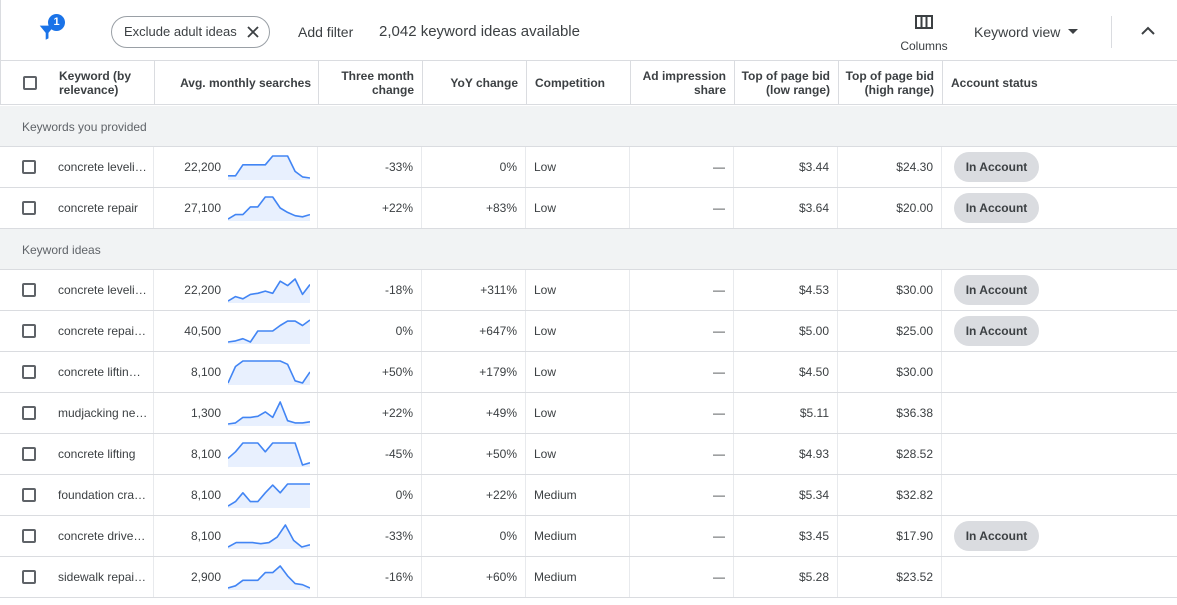  What do you see at coordinates (97, 454) in the screenshot?
I see `keyword-cell: concrete lifting` at bounding box center [97, 454].